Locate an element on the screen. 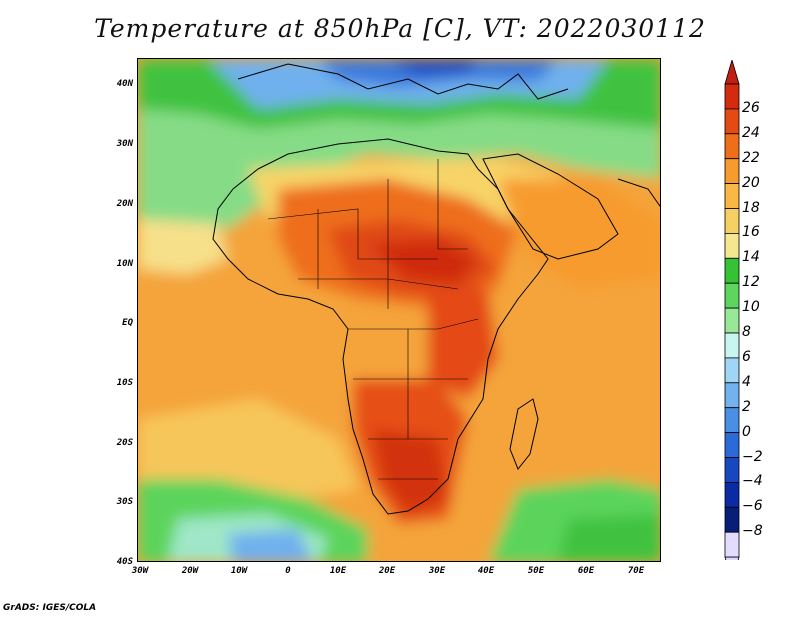 This screenshot has height=618, width=800. colorbar-bottom-arrow is located at coordinates (732, 558).